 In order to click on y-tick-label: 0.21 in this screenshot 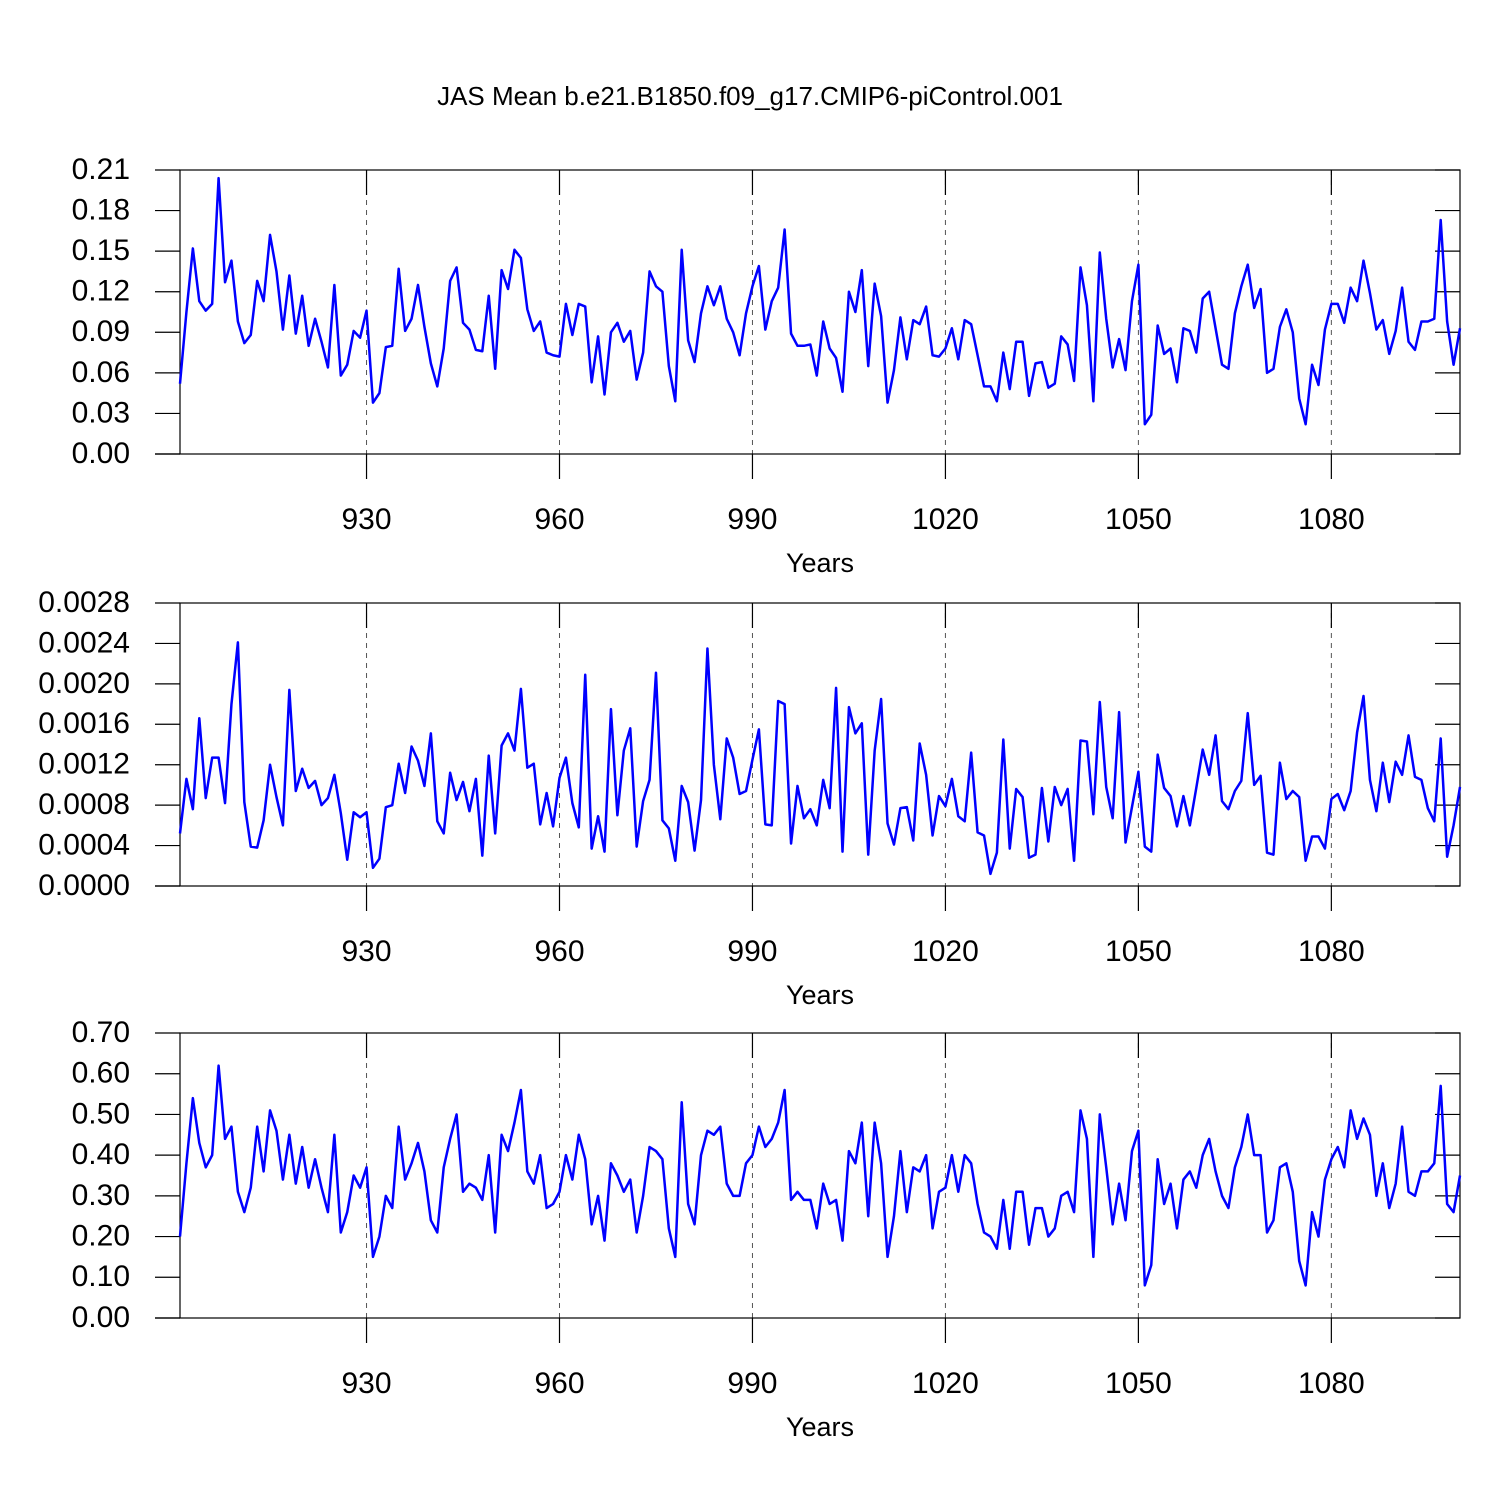, I will do `click(101, 169)`.